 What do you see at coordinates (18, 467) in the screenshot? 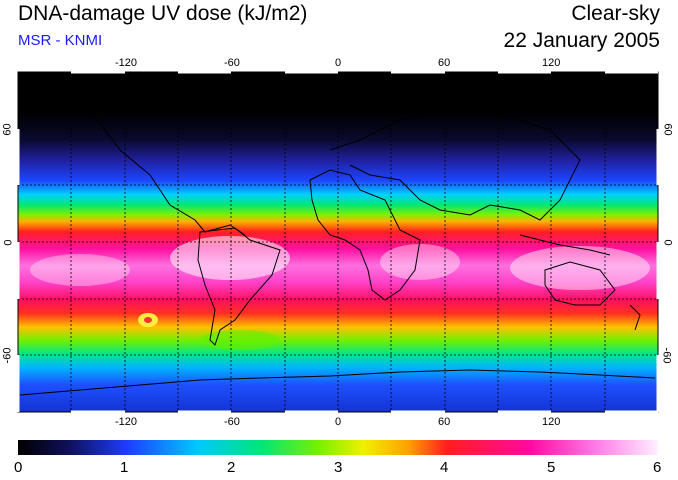
I see `colorbar-tick: 0` at bounding box center [18, 467].